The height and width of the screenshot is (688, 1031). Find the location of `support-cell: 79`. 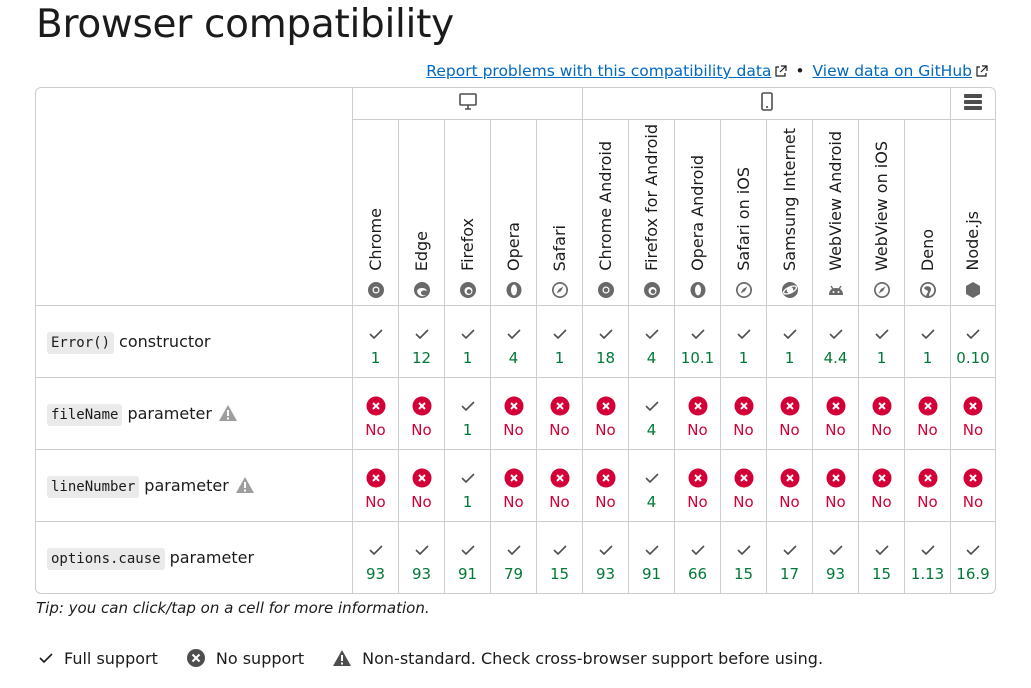

support-cell: 79 is located at coordinates (514, 557).